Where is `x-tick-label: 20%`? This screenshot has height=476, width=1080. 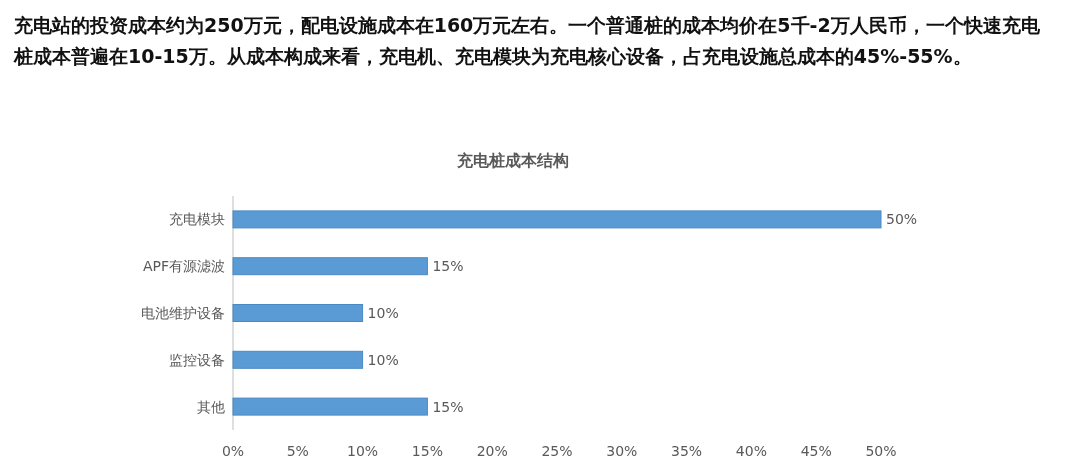
x-tick-label: 20% is located at coordinates (492, 451).